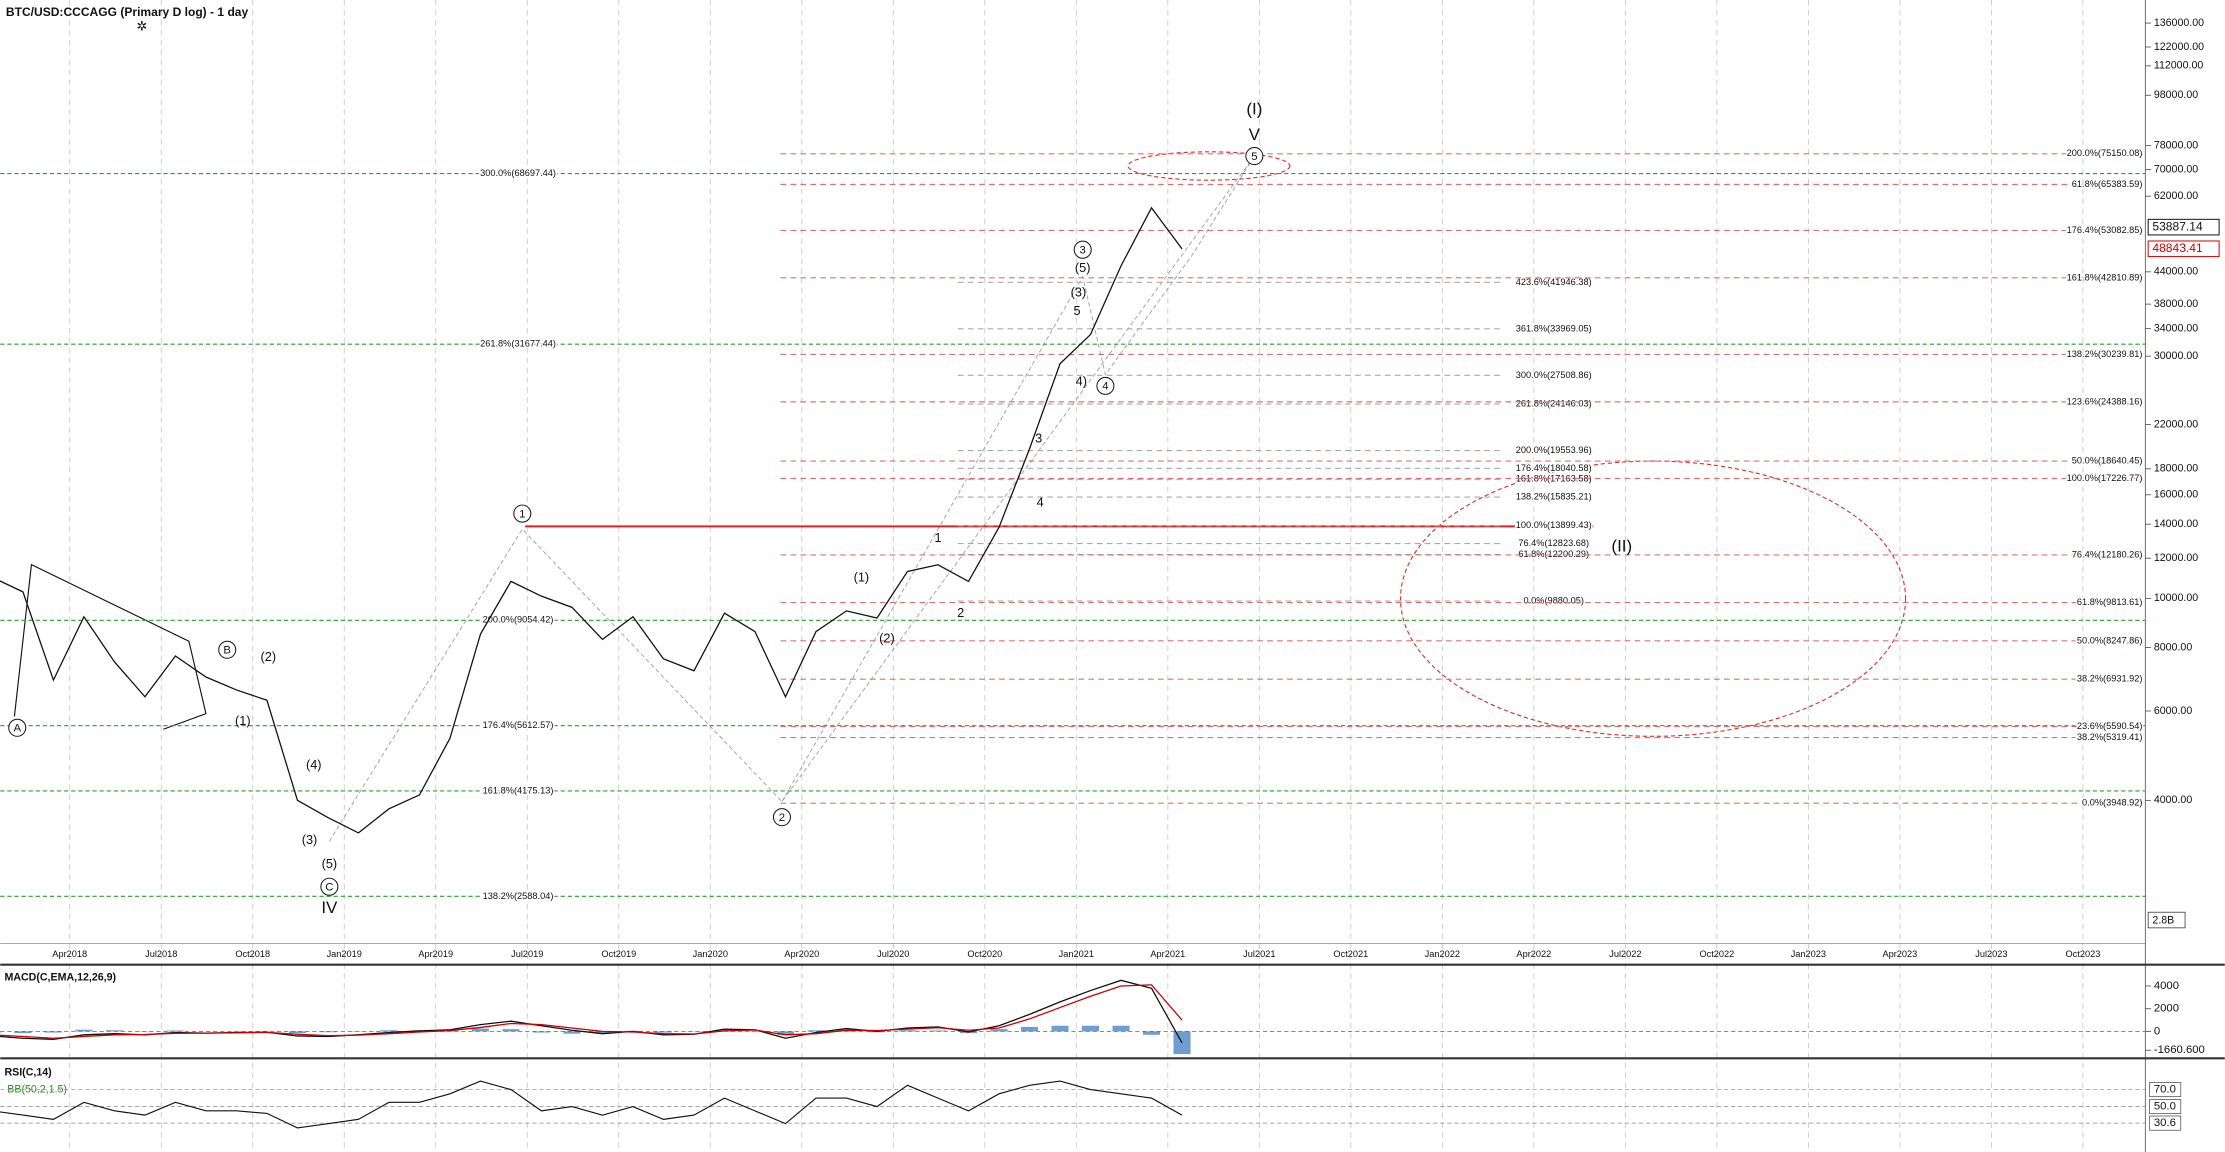  I want to click on y-tick-label: -1660.600, so click(2179, 1050).